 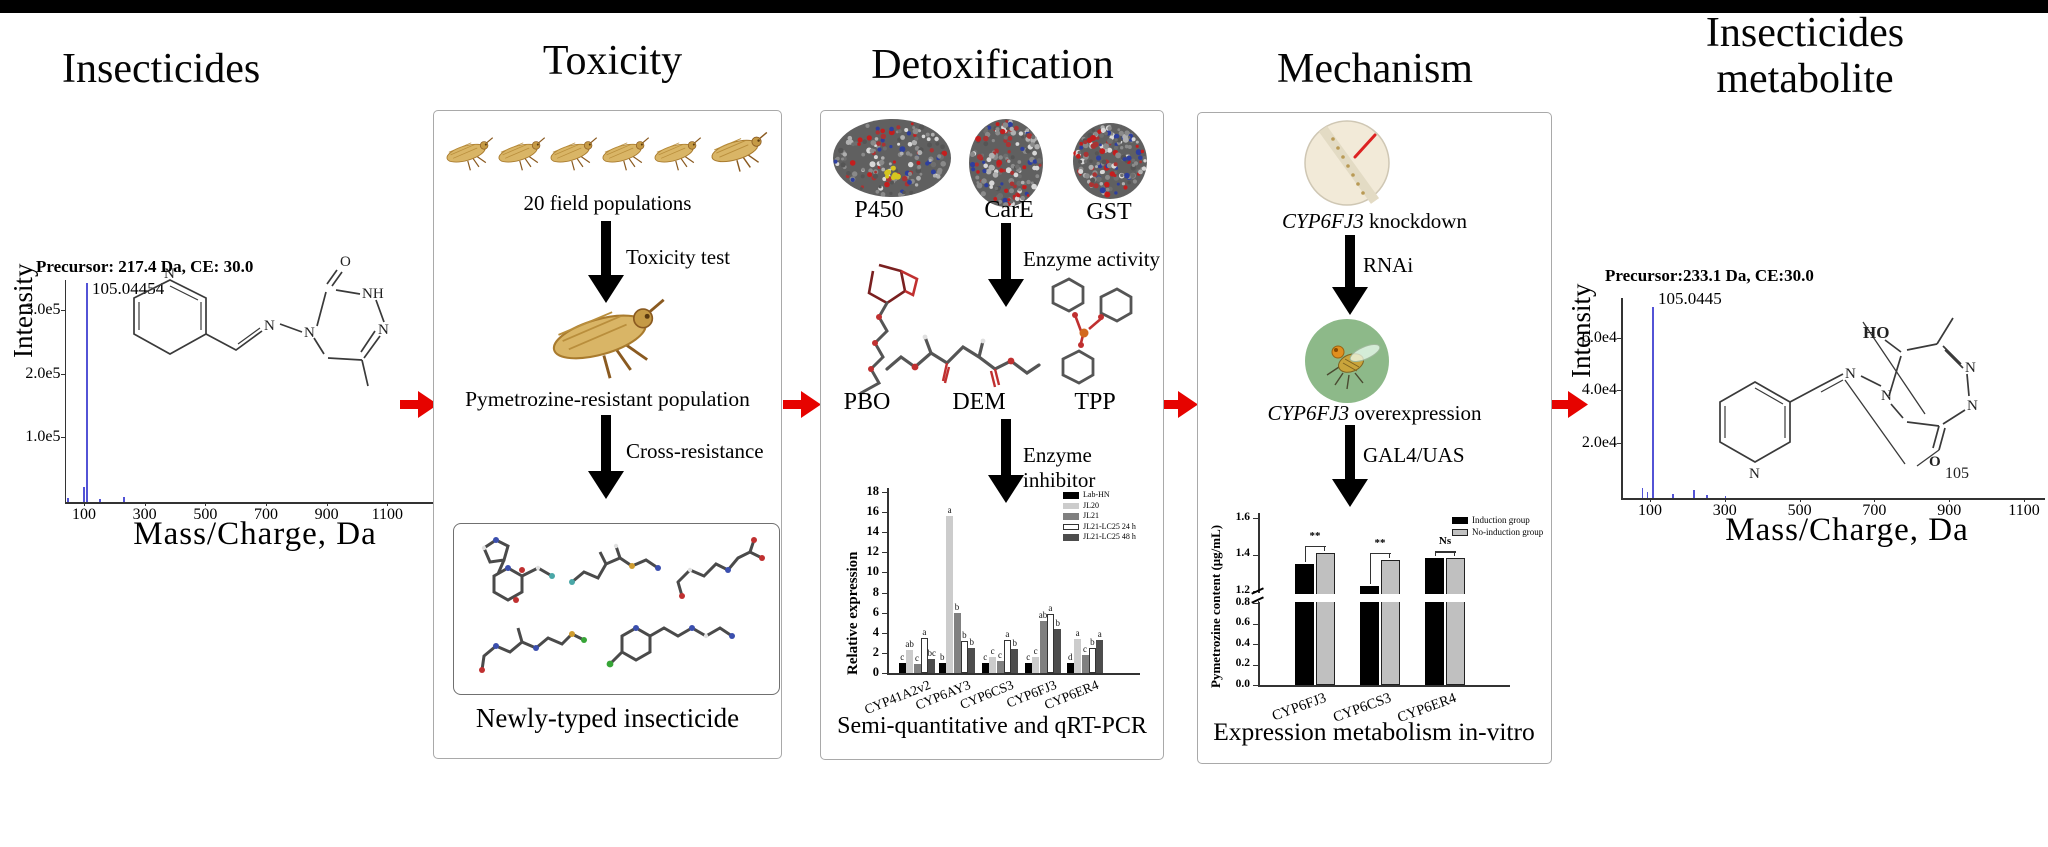 What do you see at coordinates (942, 667) in the screenshot?
I see `bar-Lab-HN` at bounding box center [942, 667].